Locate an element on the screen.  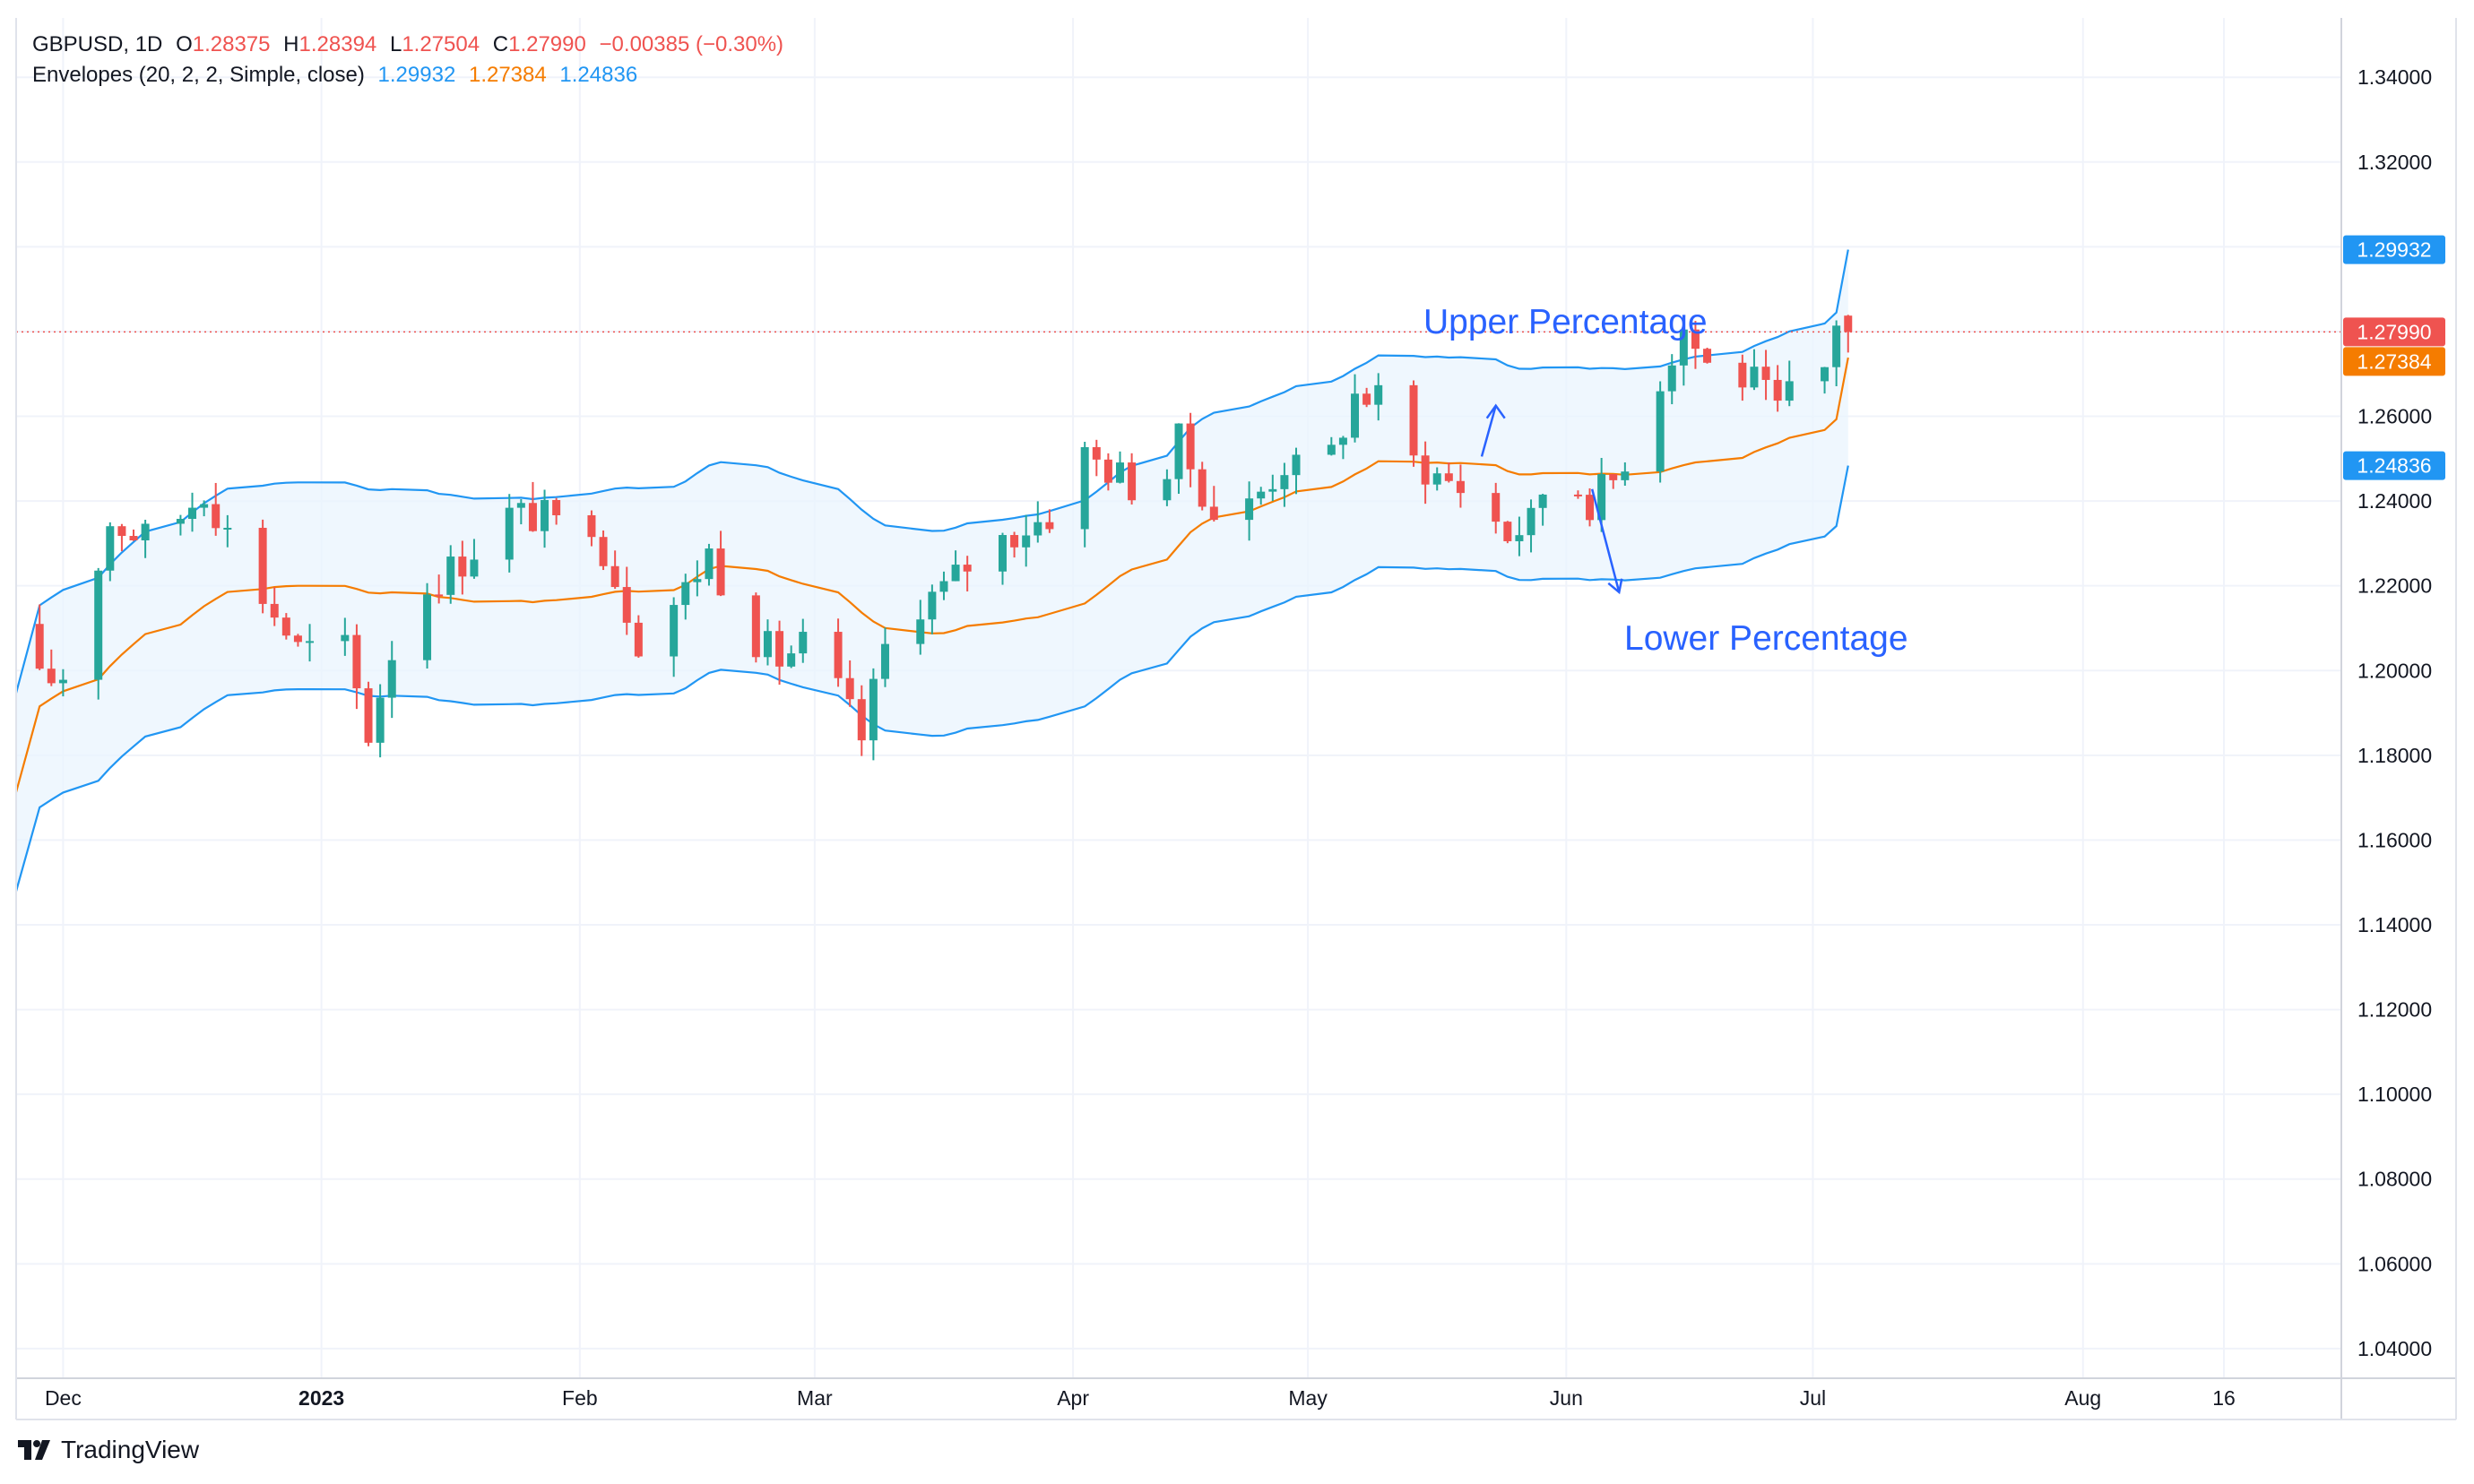
indicator-name: Envelopes (20, 2, 2, Simple, close) is located at coordinates (198, 75).